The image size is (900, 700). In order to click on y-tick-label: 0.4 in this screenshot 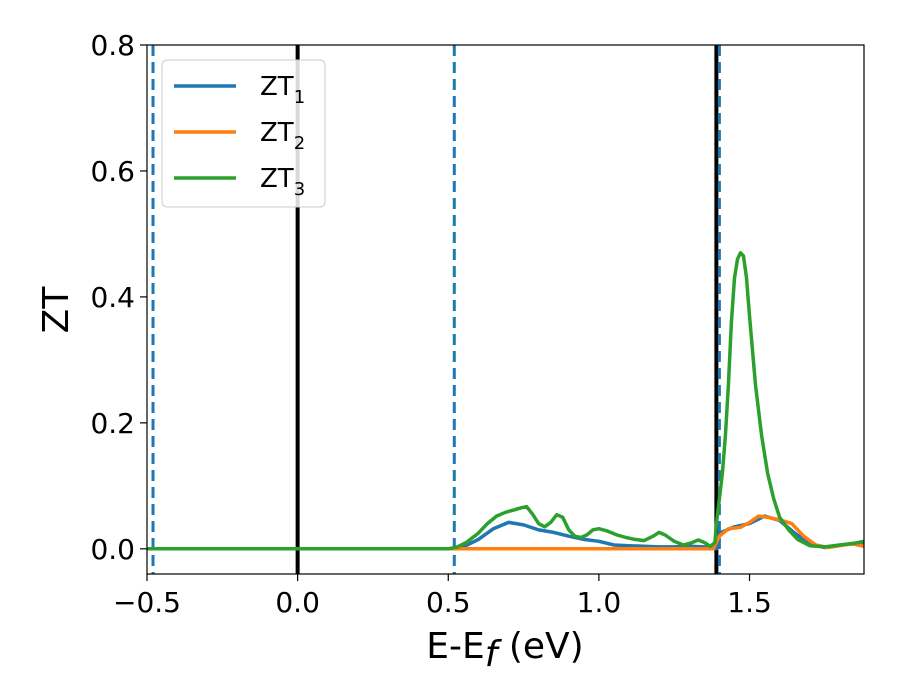, I will do `click(112, 297)`.